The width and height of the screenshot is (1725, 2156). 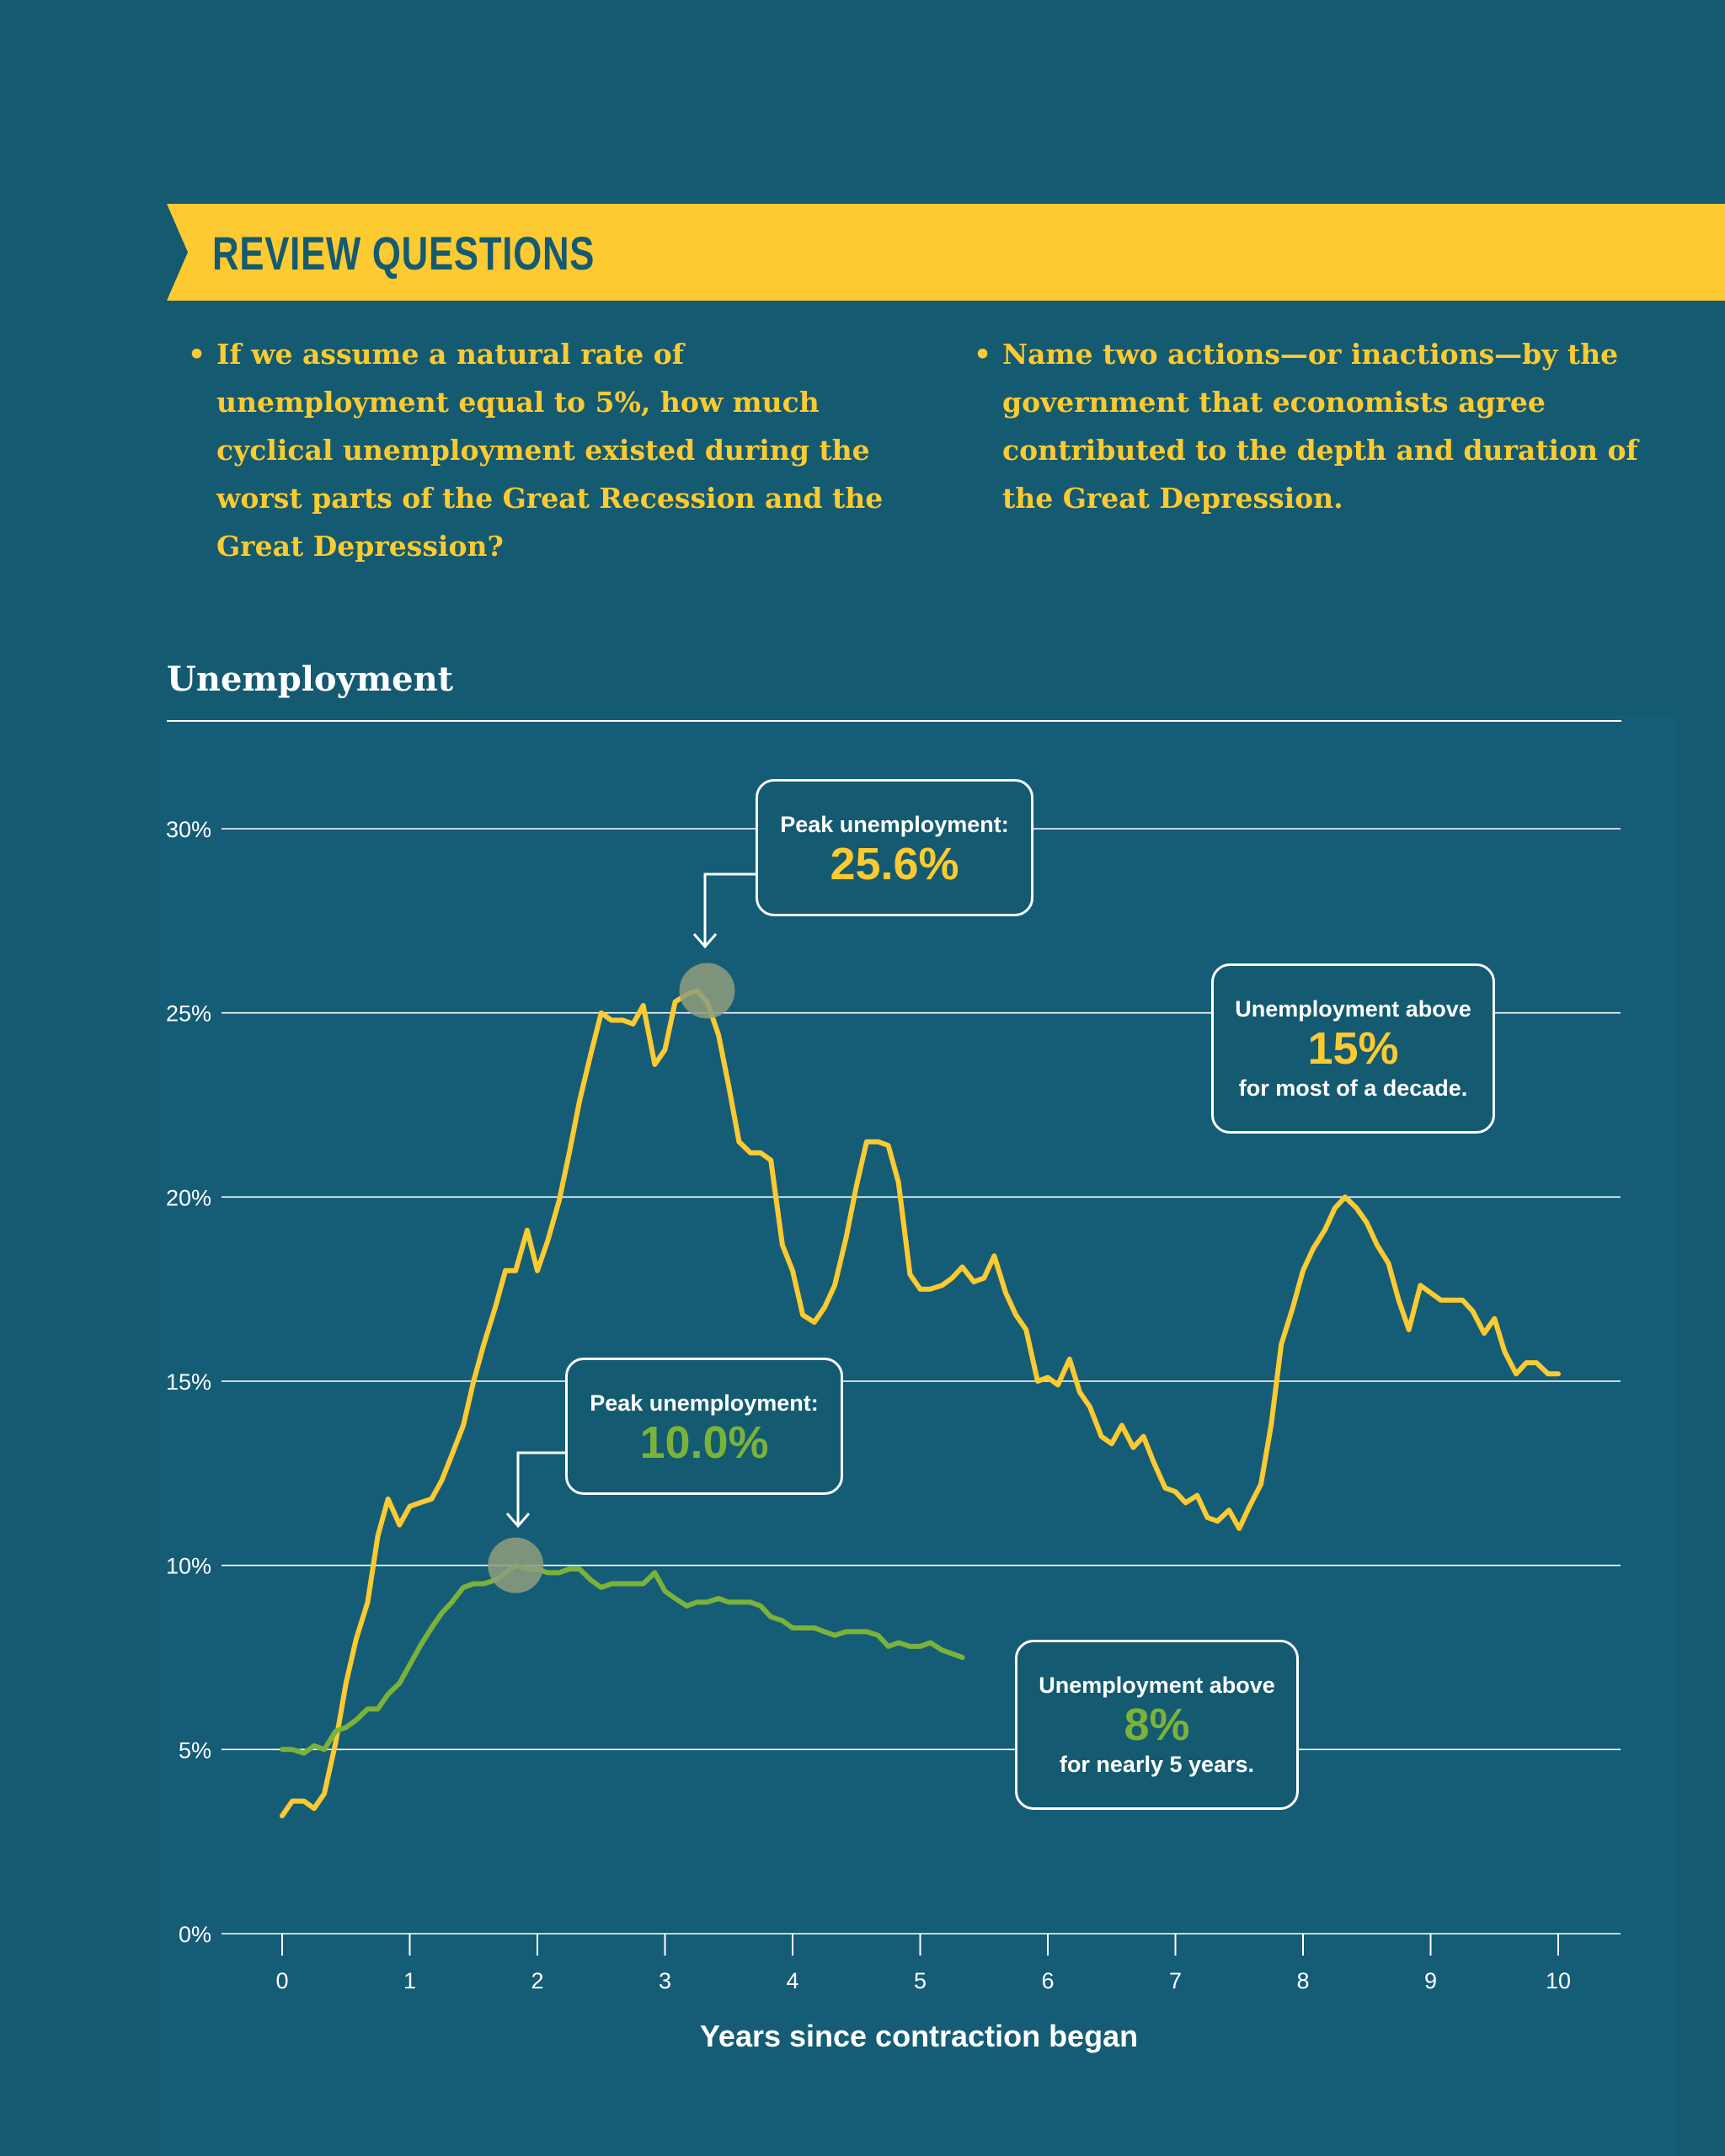 I want to click on y-tick-label: 25%, so click(x=188, y=1014).